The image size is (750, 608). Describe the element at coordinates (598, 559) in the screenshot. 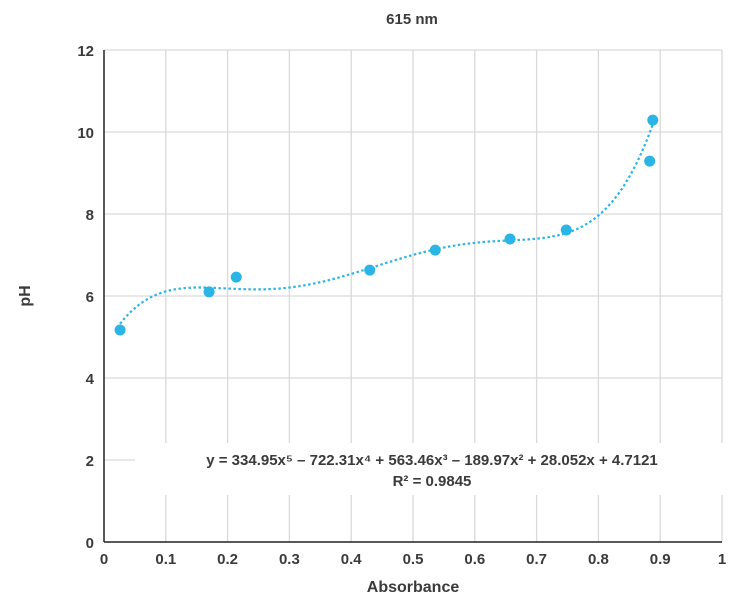

I see `x-tick-label: 0.8` at that location.